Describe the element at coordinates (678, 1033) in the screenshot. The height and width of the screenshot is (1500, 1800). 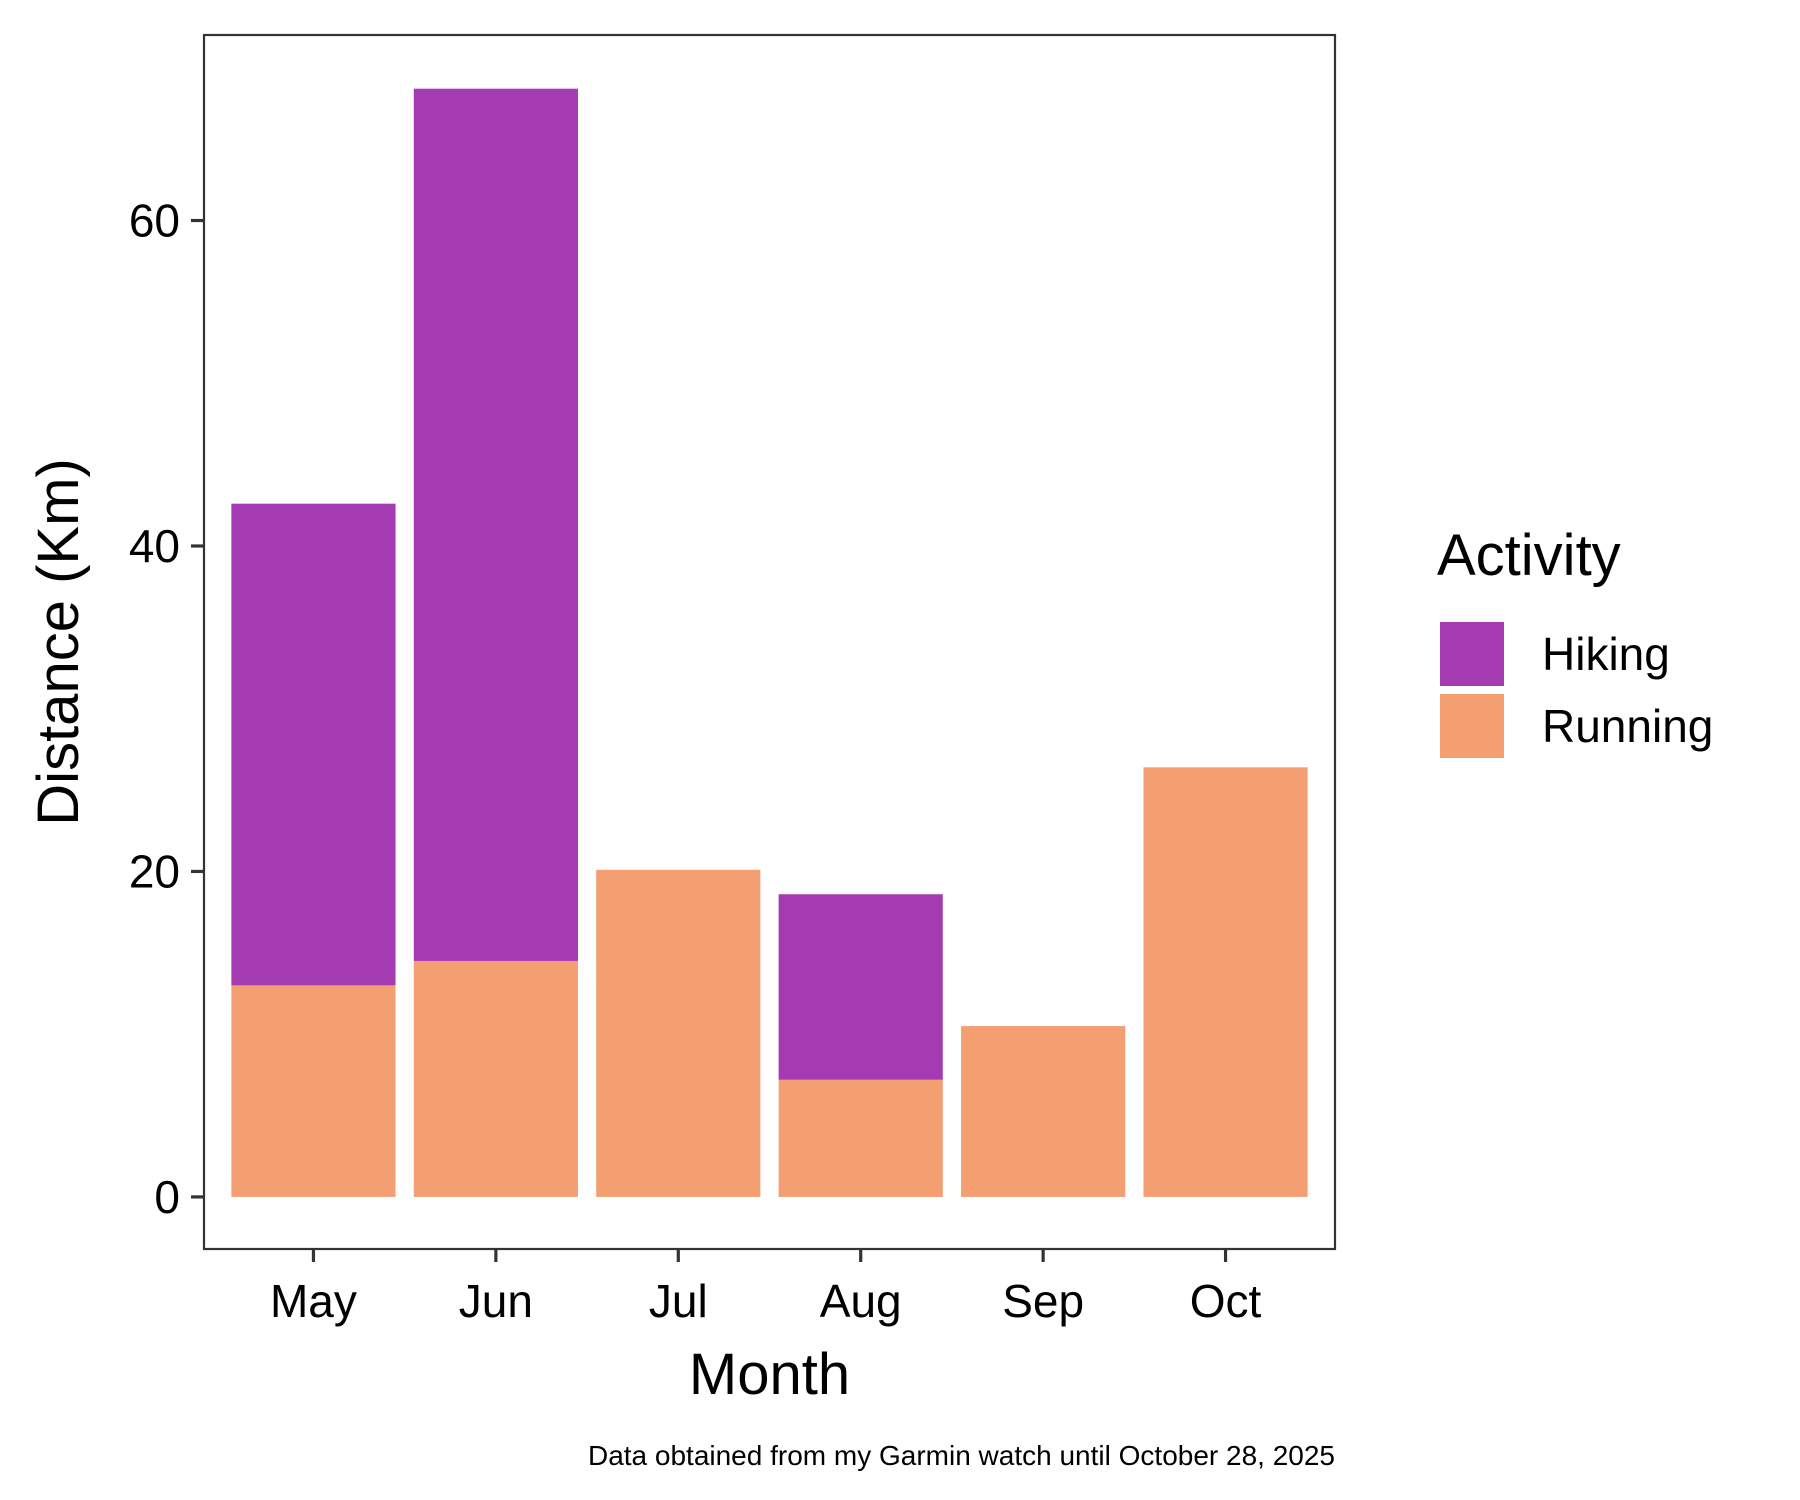
I see `bar-running-jul` at that location.